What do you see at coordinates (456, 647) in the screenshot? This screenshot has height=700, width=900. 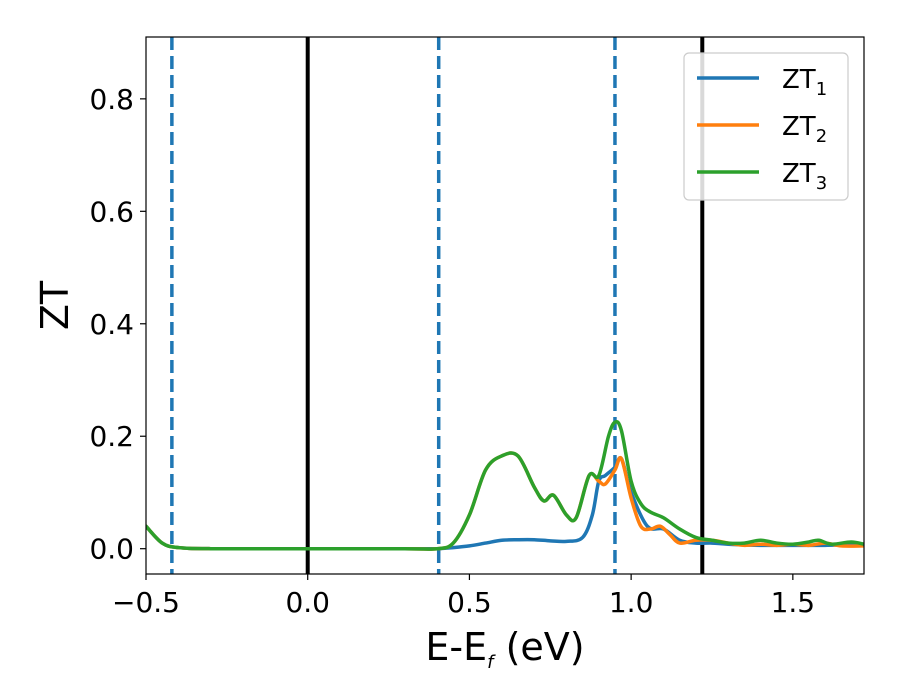 I see `x-axis-label-main: E-E` at bounding box center [456, 647].